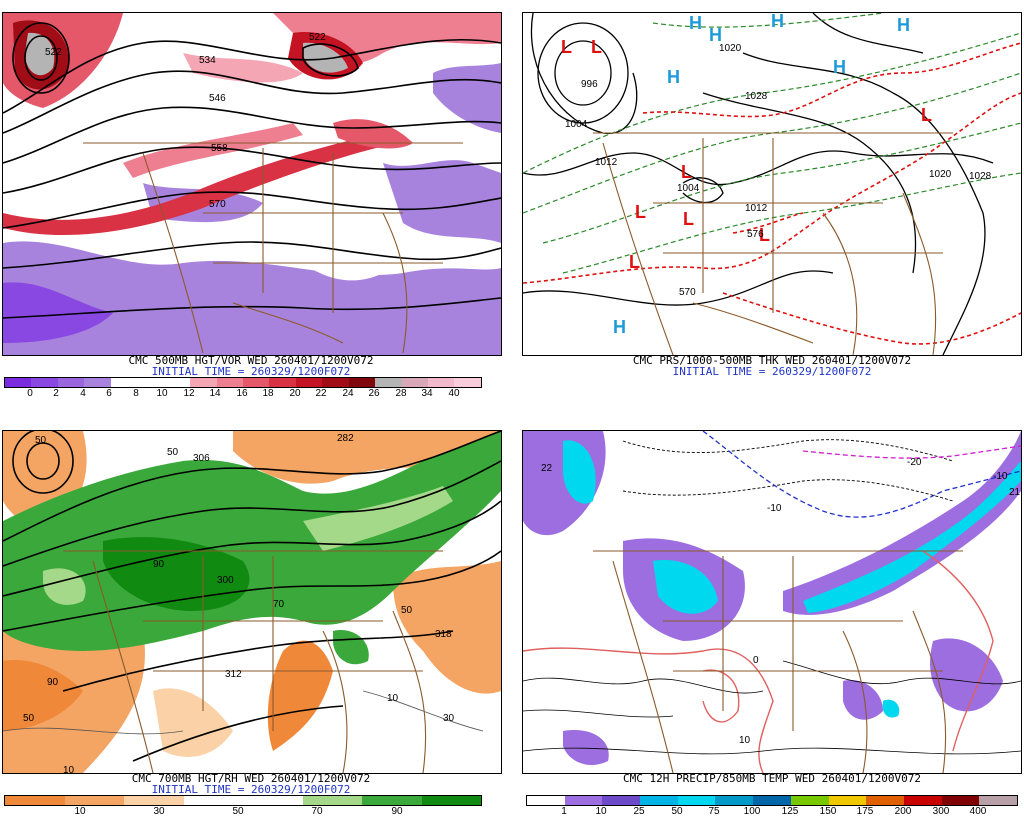  Describe the element at coordinates (217, 204) in the screenshot. I see `contour-label: 570` at that location.